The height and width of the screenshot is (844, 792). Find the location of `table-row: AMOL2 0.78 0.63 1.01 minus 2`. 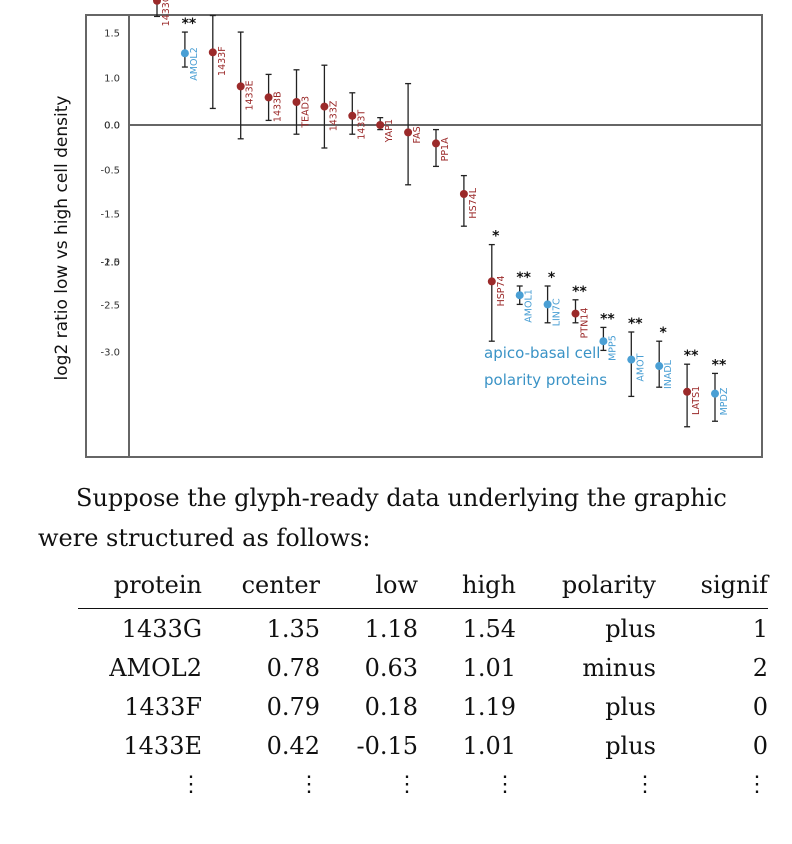

table-row: AMOL2 0.78 0.63 1.01 minus 2 is located at coordinates (423, 667).